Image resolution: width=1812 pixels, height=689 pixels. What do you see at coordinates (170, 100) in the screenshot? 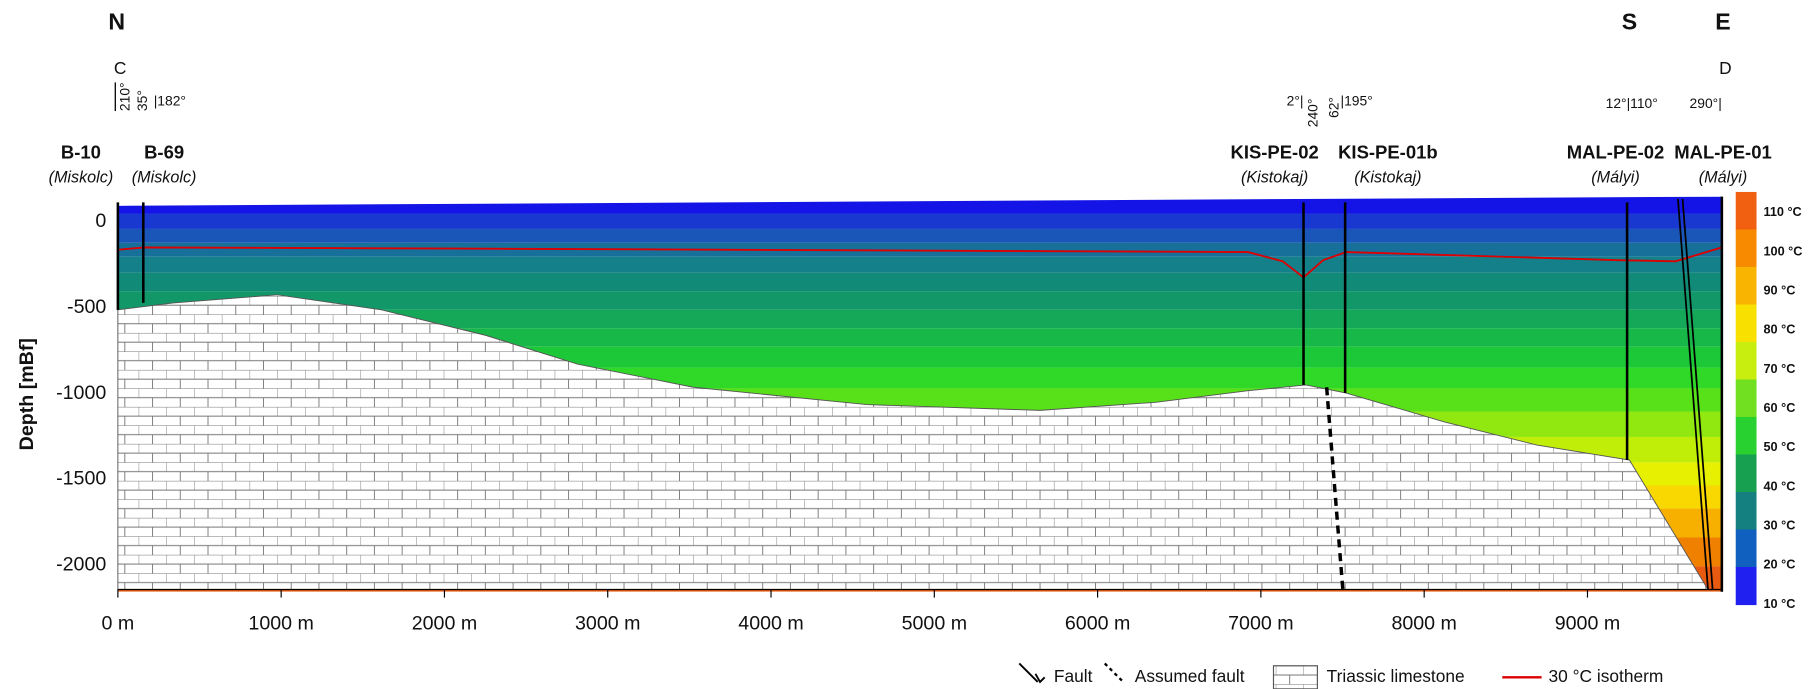
I see `azimuth: |182°` at bounding box center [170, 100].